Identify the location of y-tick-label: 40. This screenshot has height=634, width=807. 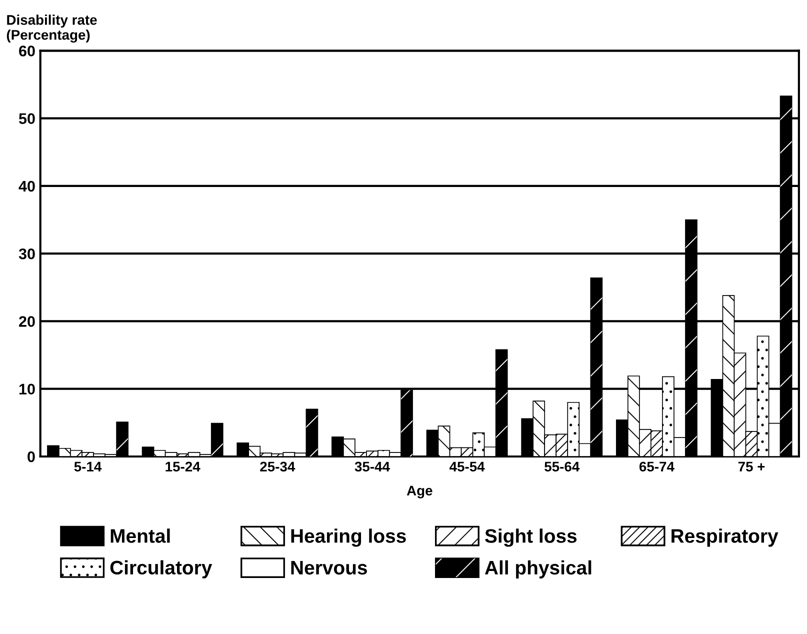
(26, 186).